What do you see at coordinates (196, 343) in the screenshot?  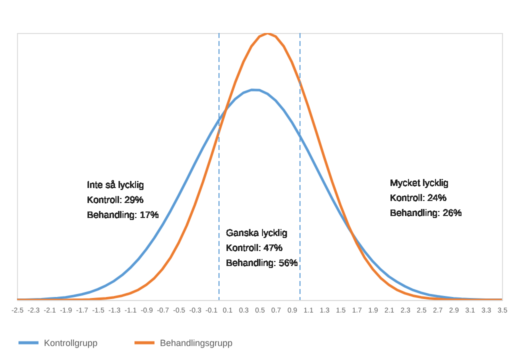 I see `legend-label: Behandlingsgrupp` at bounding box center [196, 343].